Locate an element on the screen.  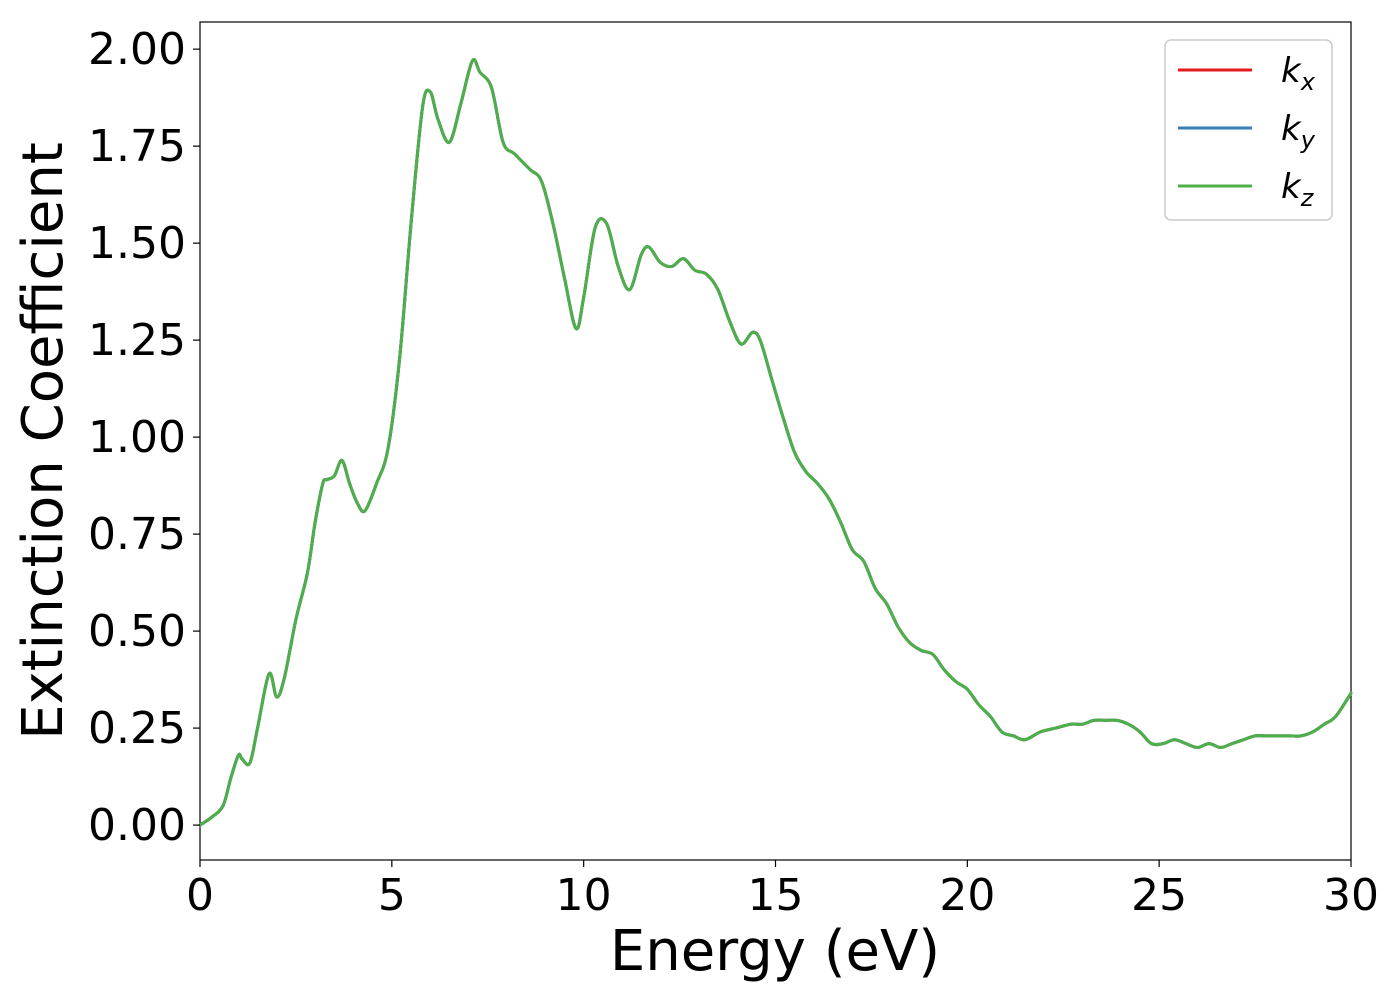
x-axis-title: Energy (eV) is located at coordinates (775, 951).